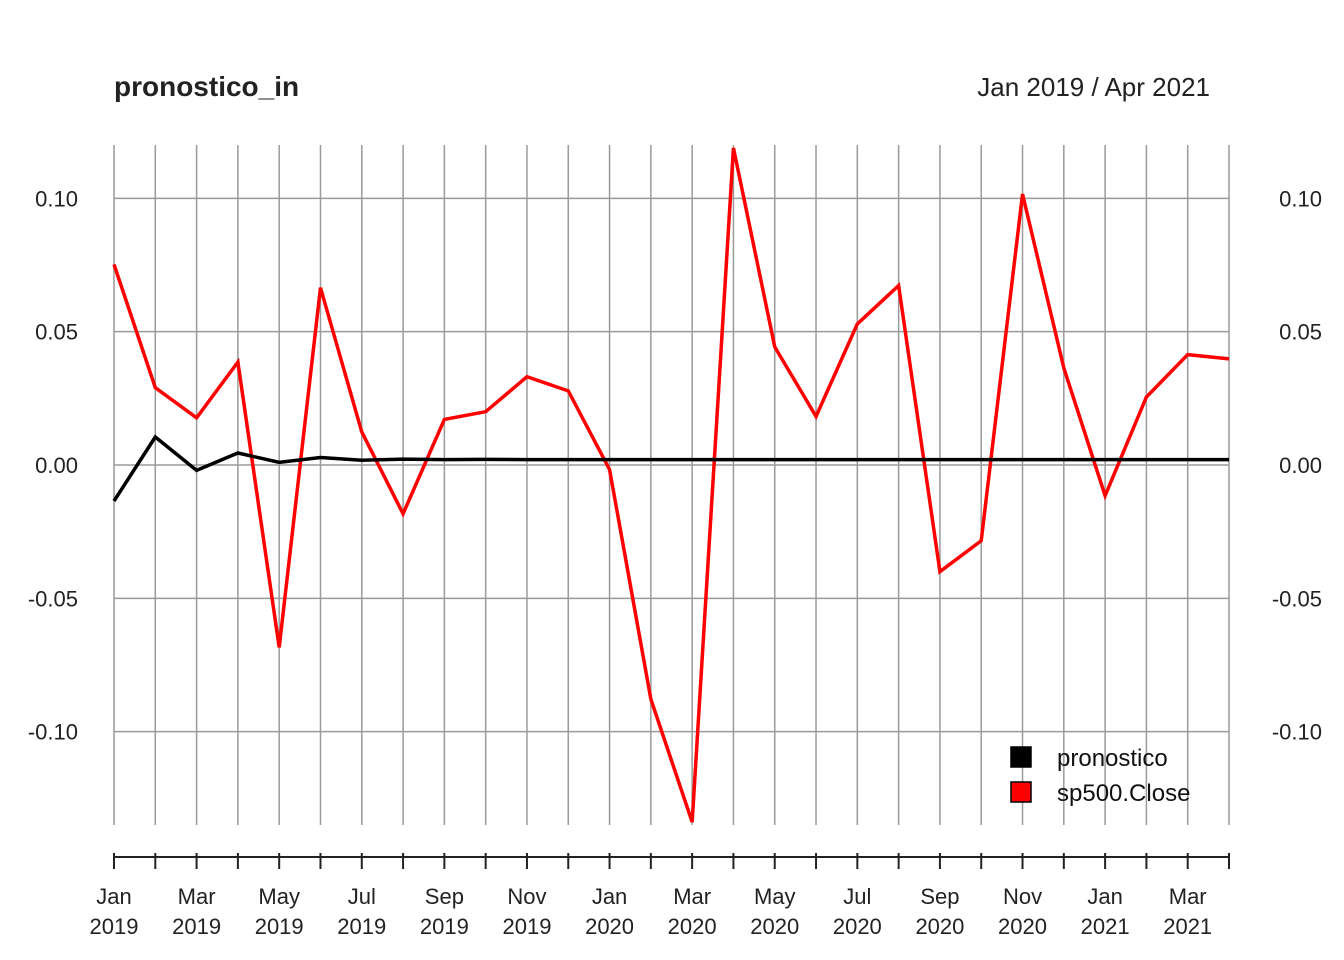  What do you see at coordinates (1112, 758) in the screenshot?
I see `legend-label: pronostico` at bounding box center [1112, 758].